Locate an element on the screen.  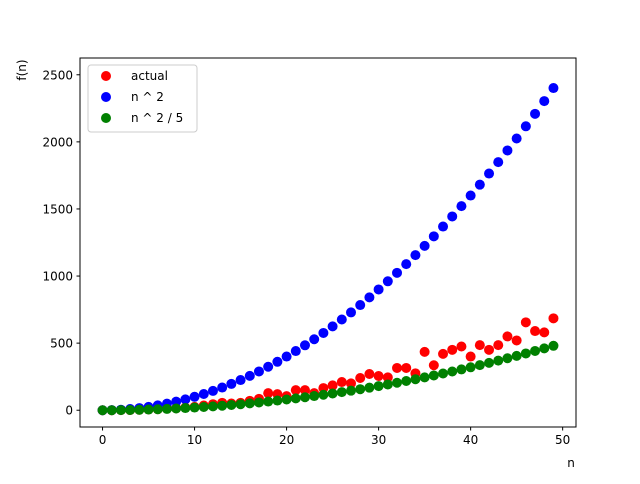
x-axis-ticks: 0 10 20 30 40 50 is located at coordinates (334, 437).